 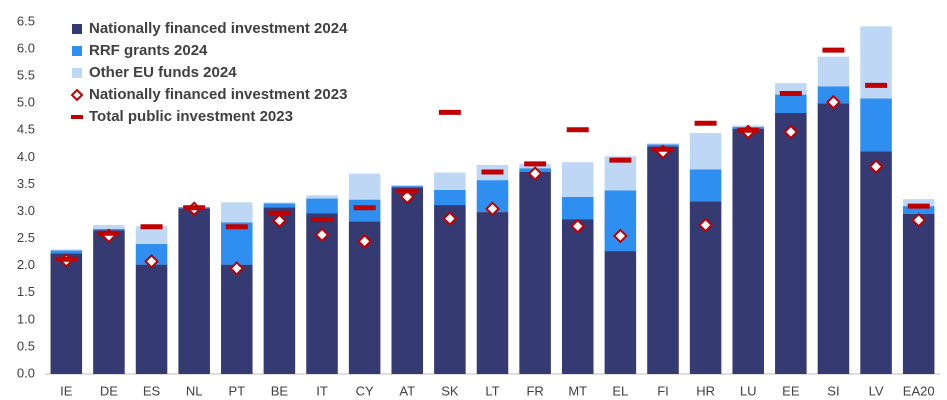 I want to click on legend-label: Total public investment 2023, so click(x=191, y=116).